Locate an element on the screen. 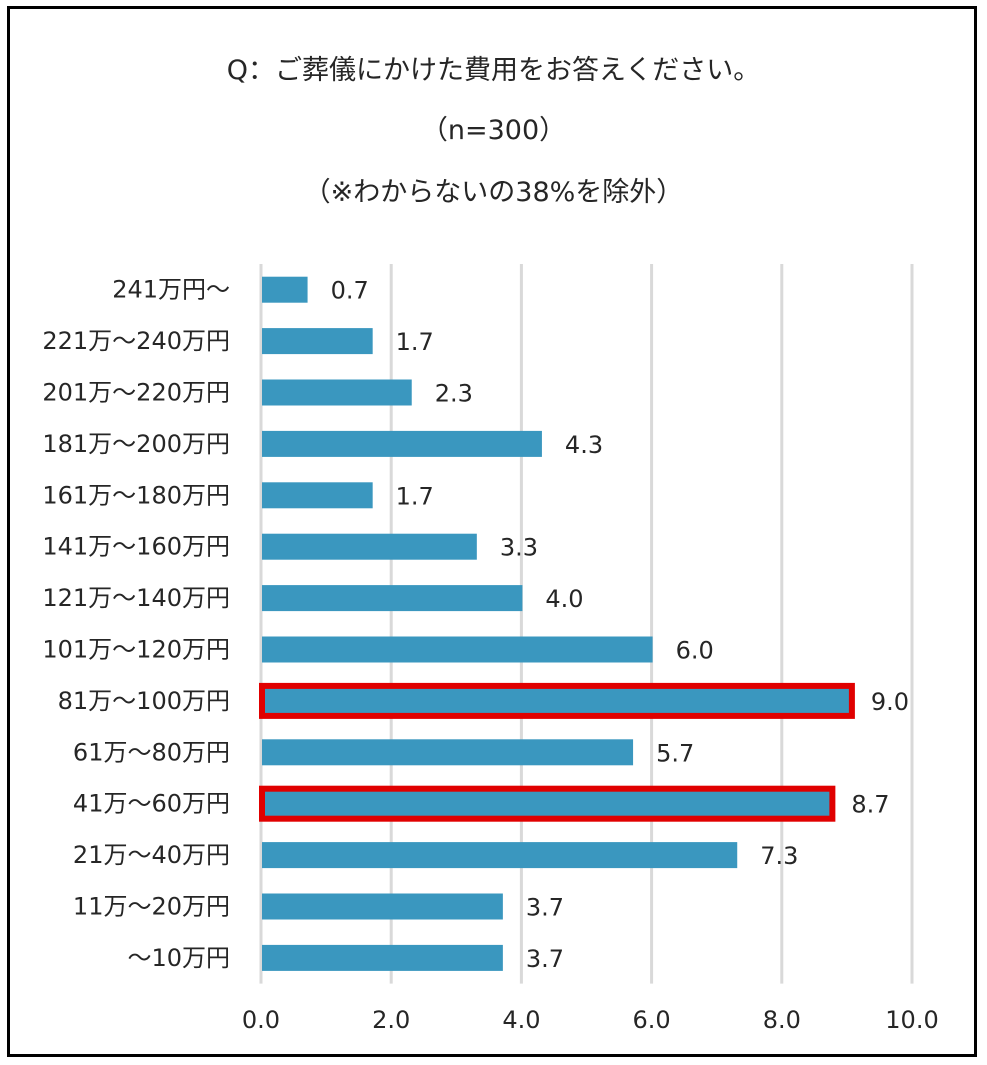  x-tick-label: 0.0 is located at coordinates (261, 1020).